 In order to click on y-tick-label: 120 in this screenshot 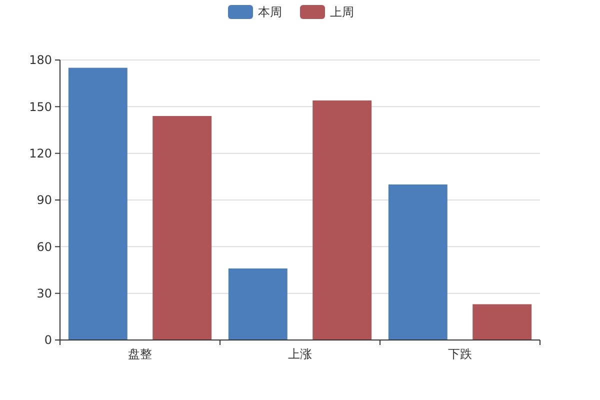, I will do `click(40, 153)`.